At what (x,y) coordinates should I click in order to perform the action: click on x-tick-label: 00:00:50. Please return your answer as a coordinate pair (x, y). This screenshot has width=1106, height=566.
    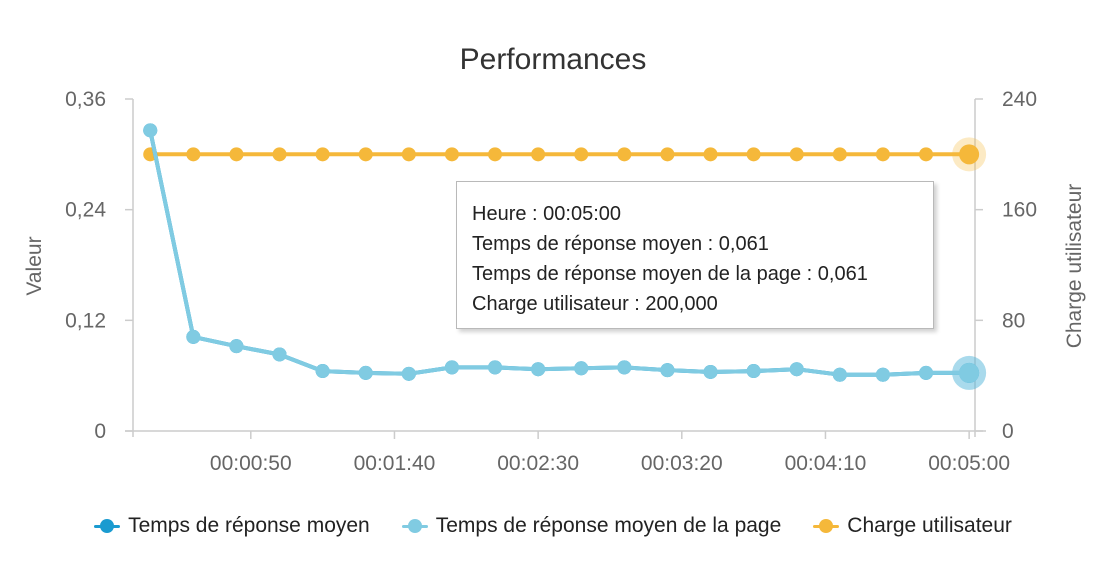
    Looking at the image, I should click on (251, 463).